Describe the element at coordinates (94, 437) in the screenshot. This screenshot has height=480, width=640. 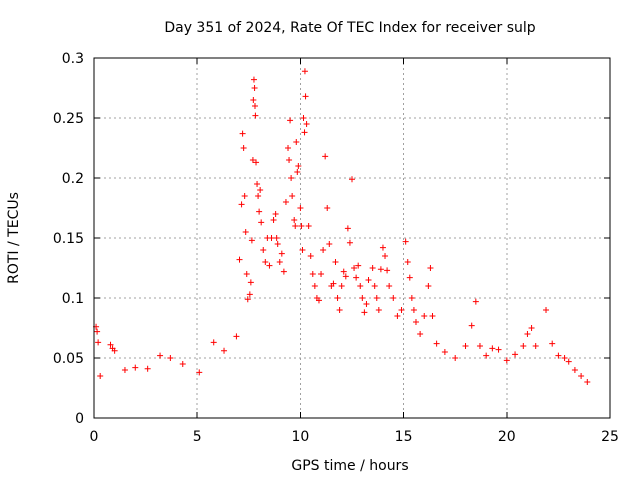
I see `x-tick-label: 0` at that location.